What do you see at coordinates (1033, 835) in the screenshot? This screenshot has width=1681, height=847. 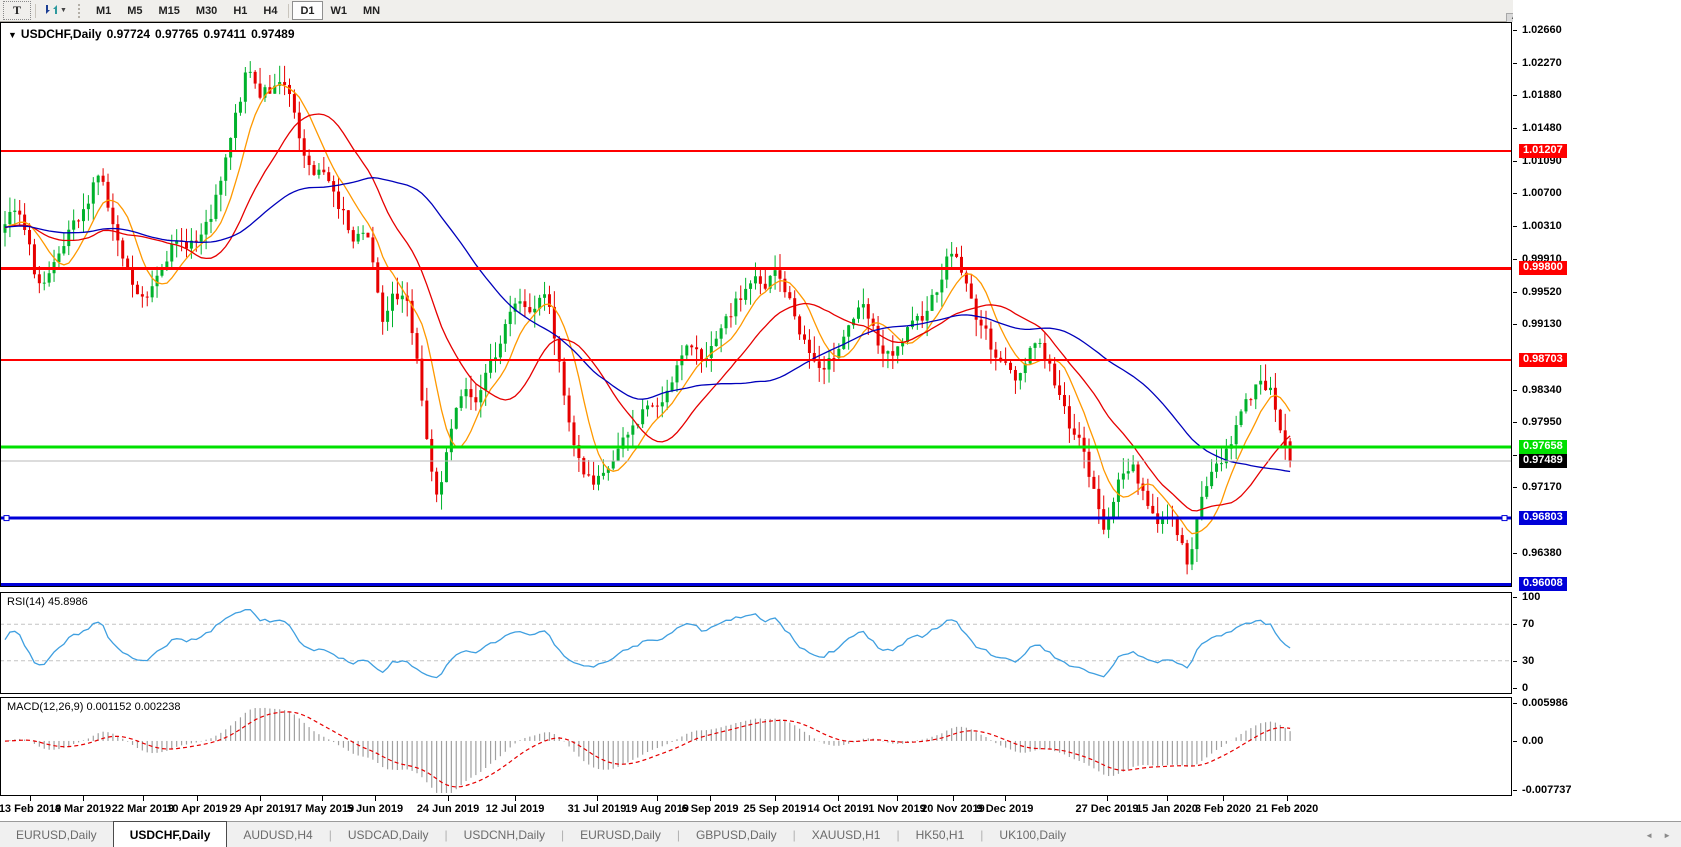 I see `chart-tab-uk100-daily: UK100,Daily` at bounding box center [1033, 835].